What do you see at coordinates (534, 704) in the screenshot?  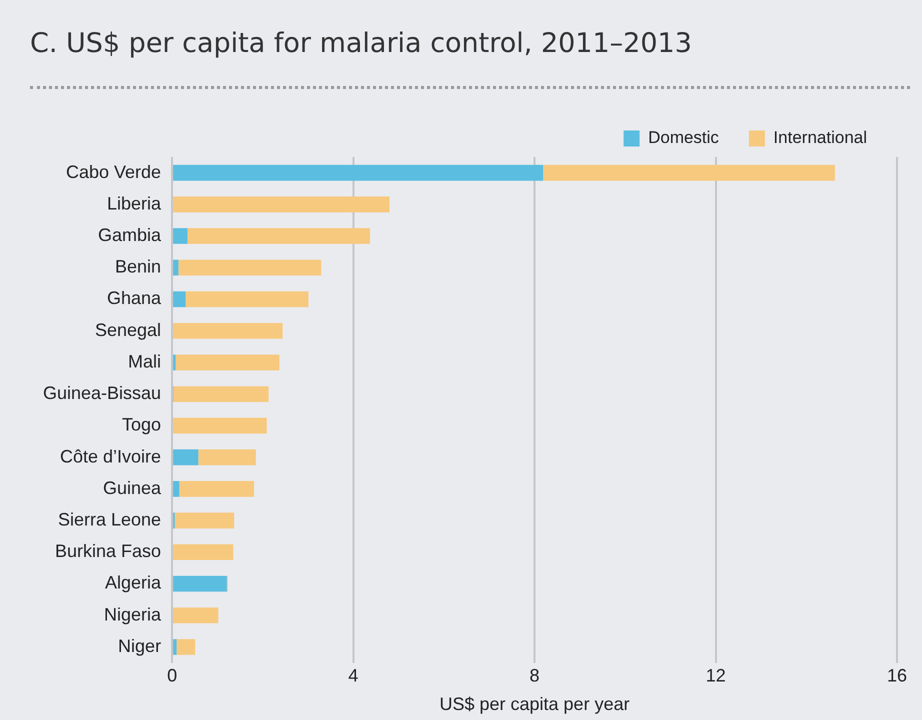 I see `x-axis-title: US$ per capita per year` at bounding box center [534, 704].